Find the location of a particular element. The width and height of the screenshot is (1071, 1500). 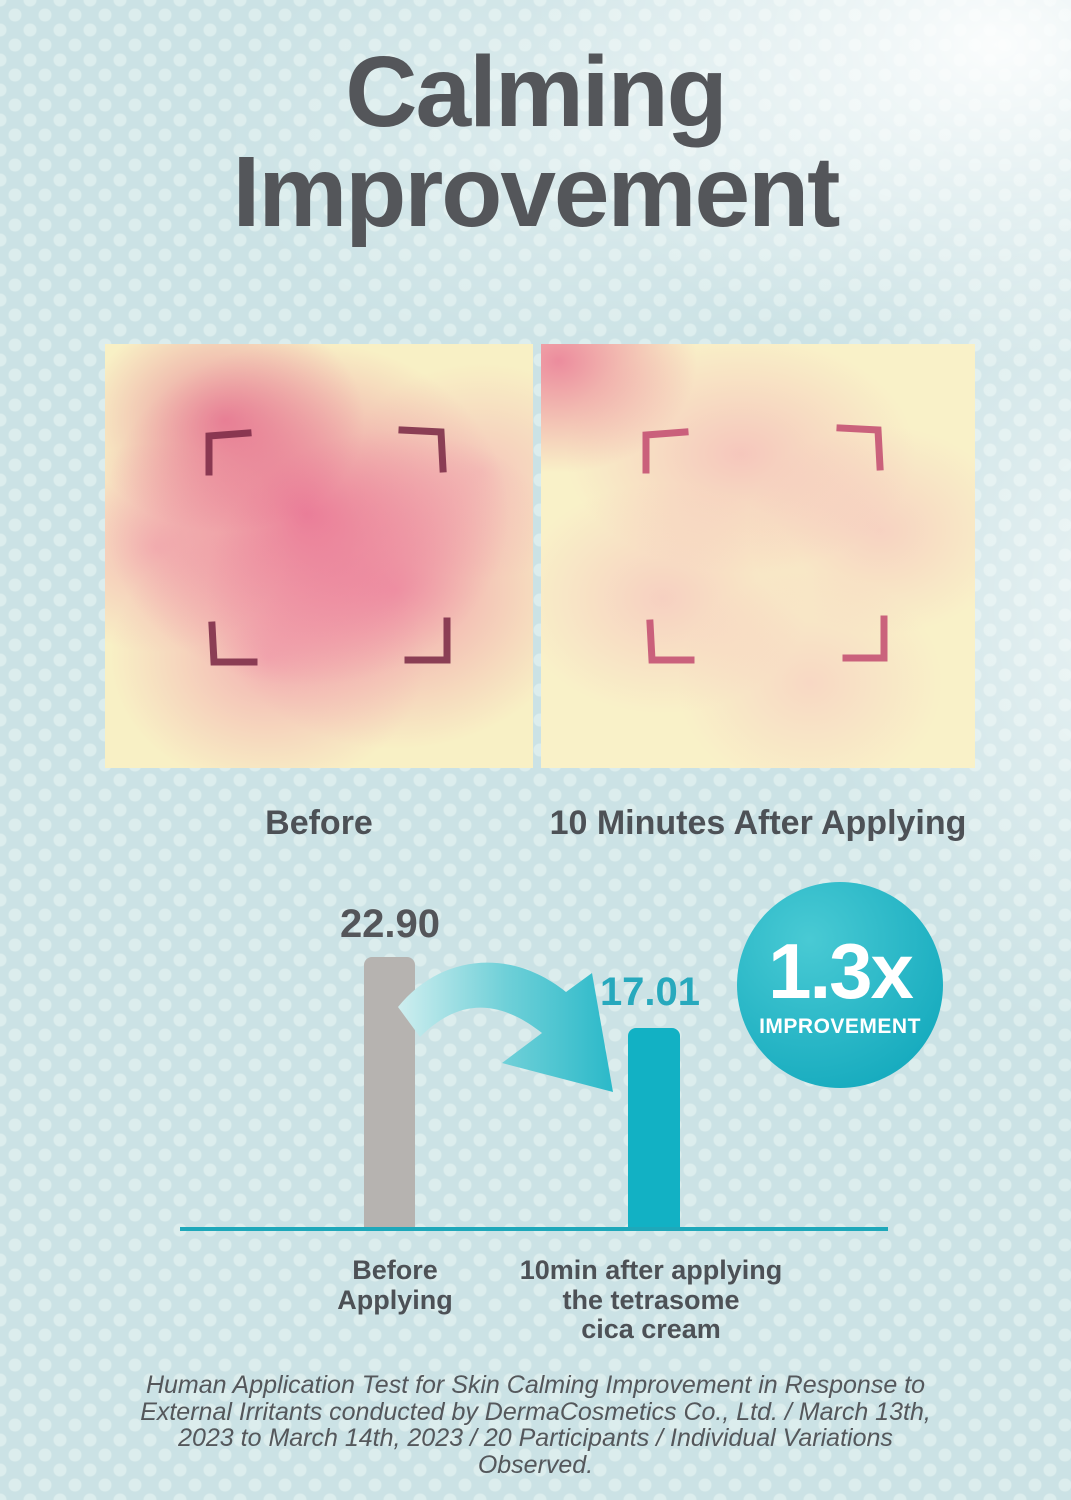

after-photo-label: 10 Minutes After Applying is located at coordinates (758, 823).